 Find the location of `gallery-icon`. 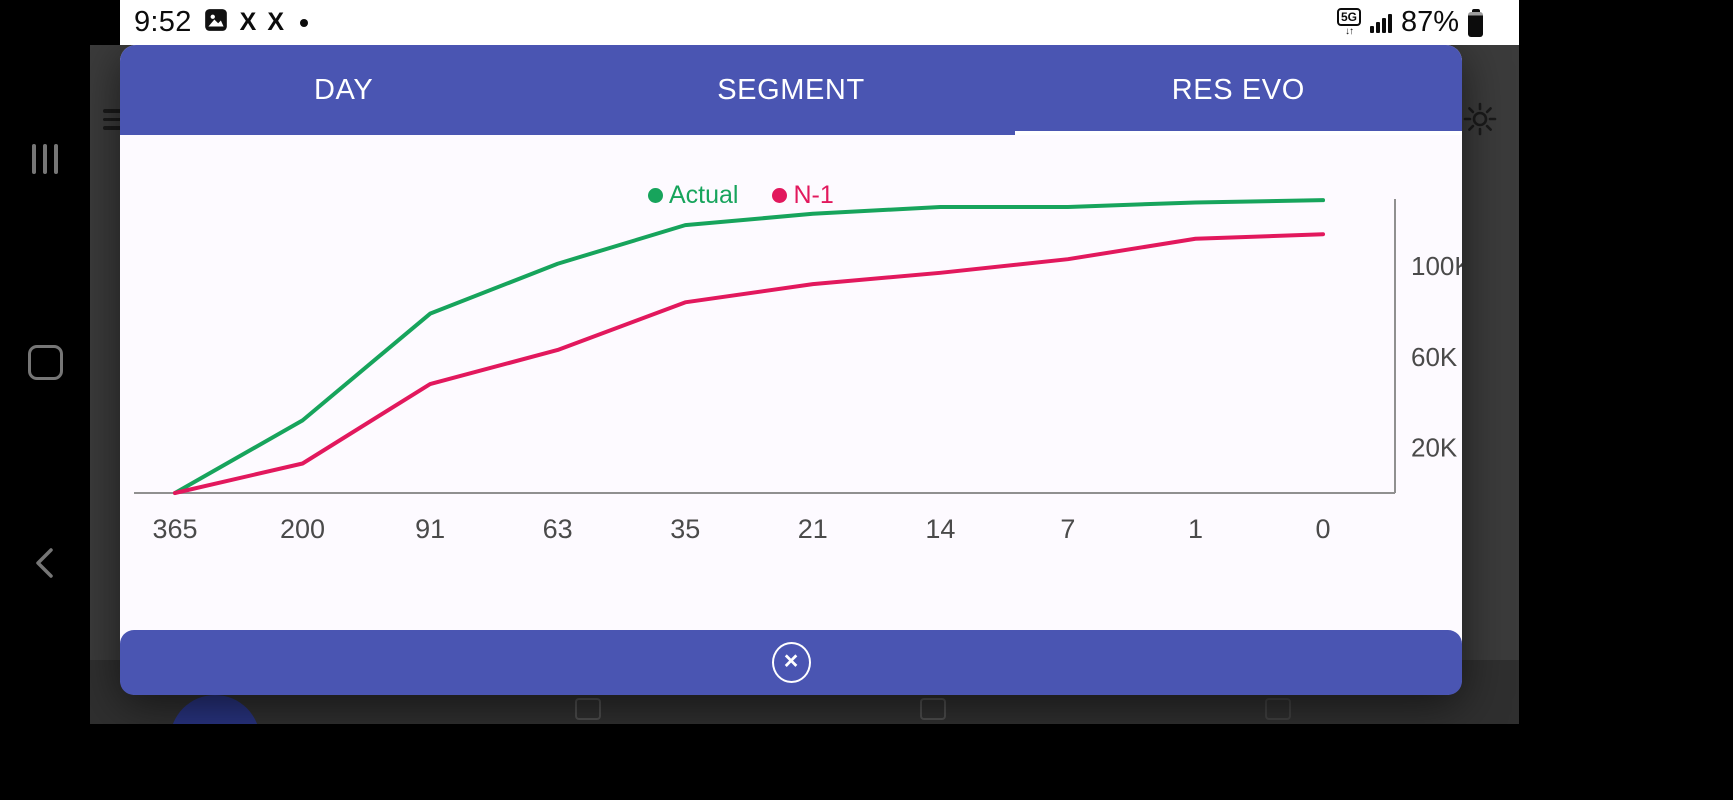

gallery-icon is located at coordinates (216, 22).